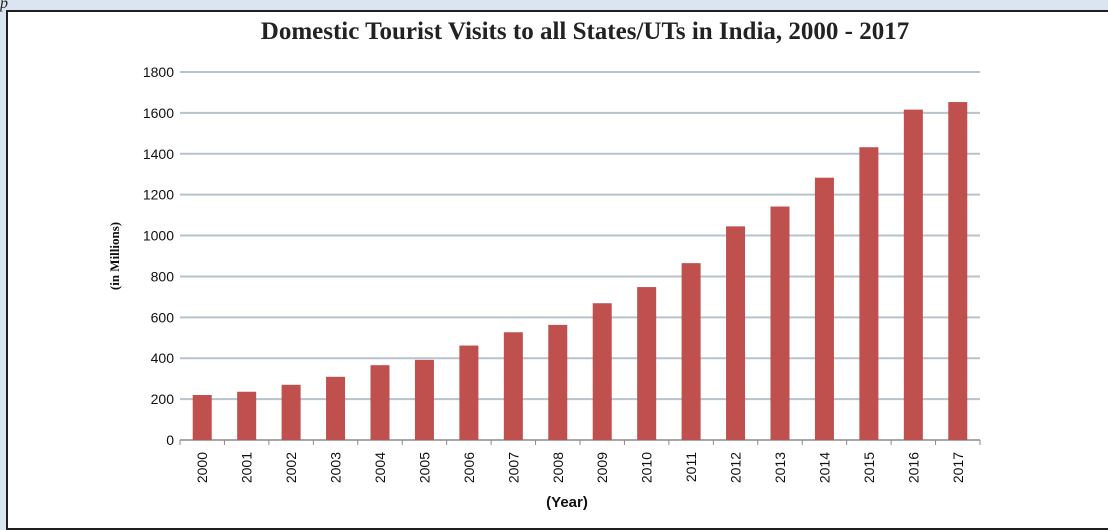 The height and width of the screenshot is (530, 1108). I want to click on x-tick-label: 2004, so click(380, 467).